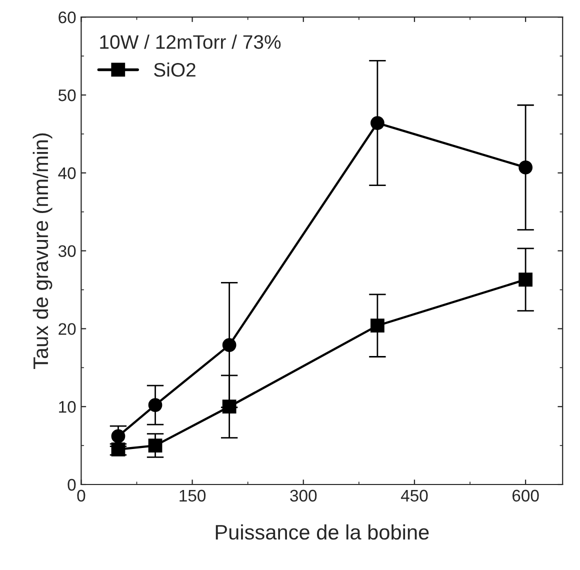  I want to click on x-tick-label: 300, so click(303, 496).